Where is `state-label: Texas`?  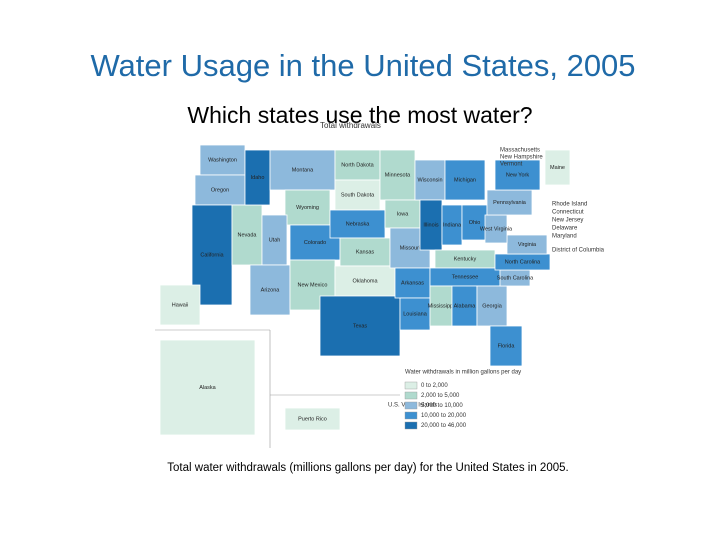 state-label: Texas is located at coordinates (360, 326).